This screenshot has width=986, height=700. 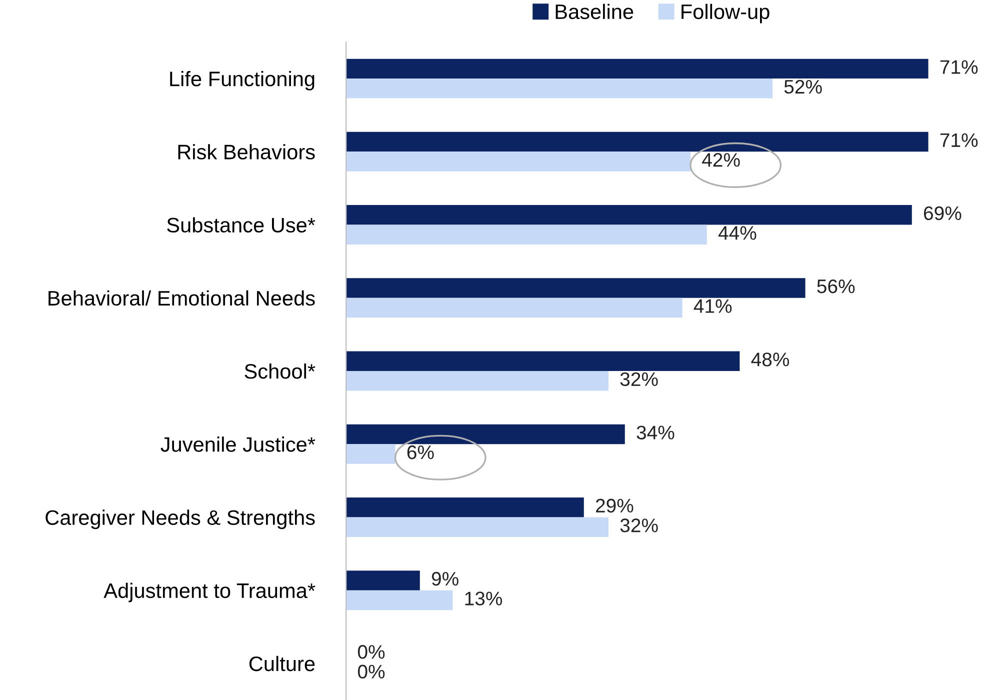 What do you see at coordinates (615, 505) in the screenshot?
I see `data-label: 29%` at bounding box center [615, 505].